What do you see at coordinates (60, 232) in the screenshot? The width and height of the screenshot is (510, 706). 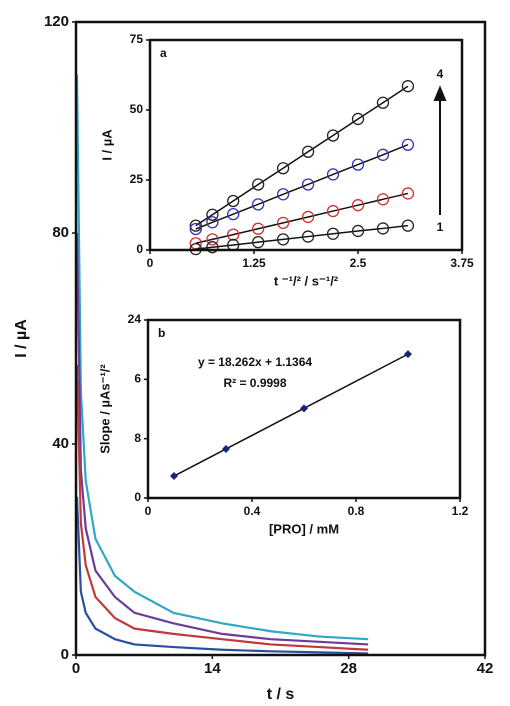 I see `y-tick-label: 80` at bounding box center [60, 232].